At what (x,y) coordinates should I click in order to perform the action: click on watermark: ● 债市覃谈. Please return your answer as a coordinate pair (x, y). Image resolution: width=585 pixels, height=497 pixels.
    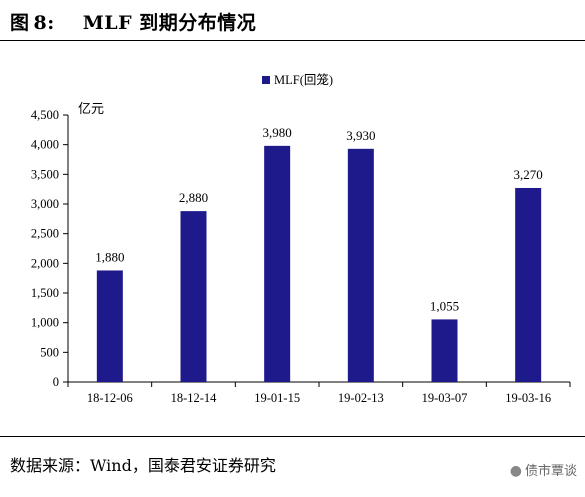
    Looking at the image, I should click on (543, 469).